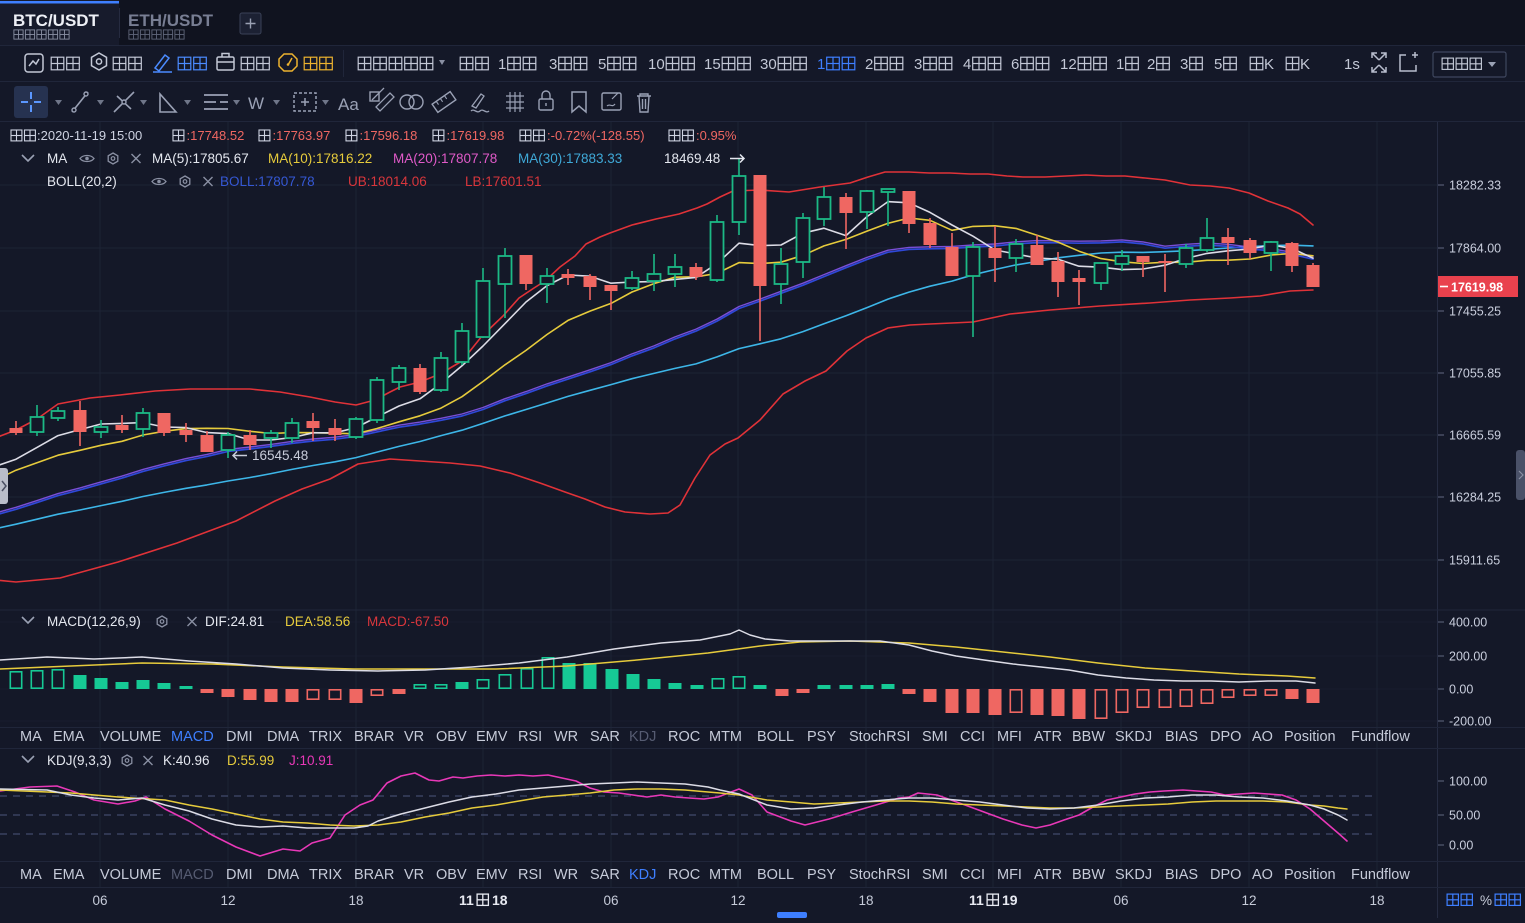  Describe the element at coordinates (389, 135) in the screenshot. I see `svg-text: :17596.18` at that location.